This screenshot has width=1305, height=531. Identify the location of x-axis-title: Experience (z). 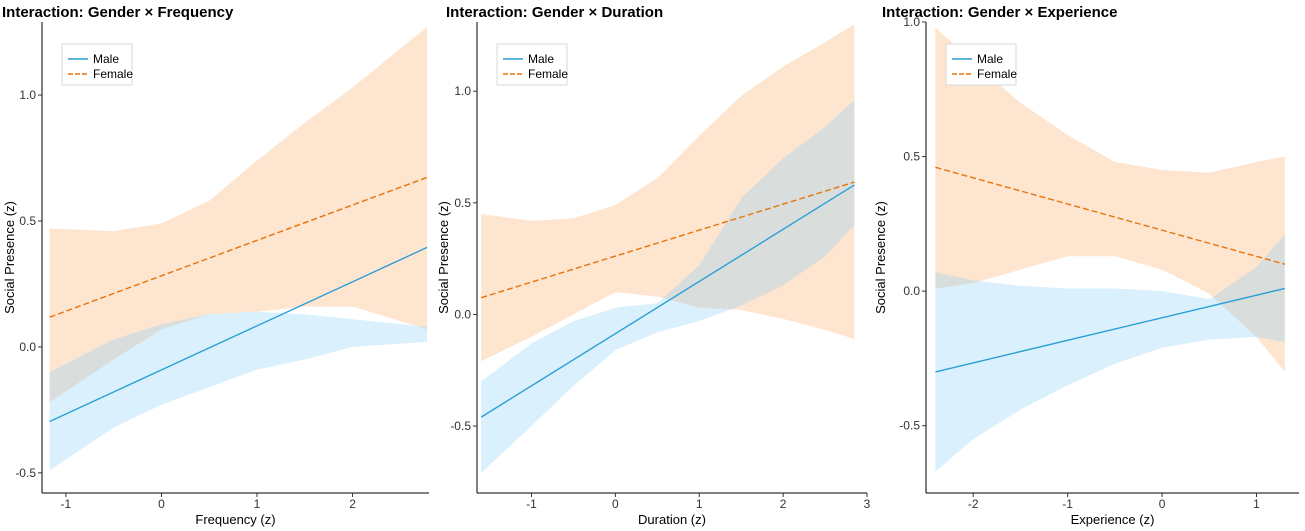
(1113, 519).